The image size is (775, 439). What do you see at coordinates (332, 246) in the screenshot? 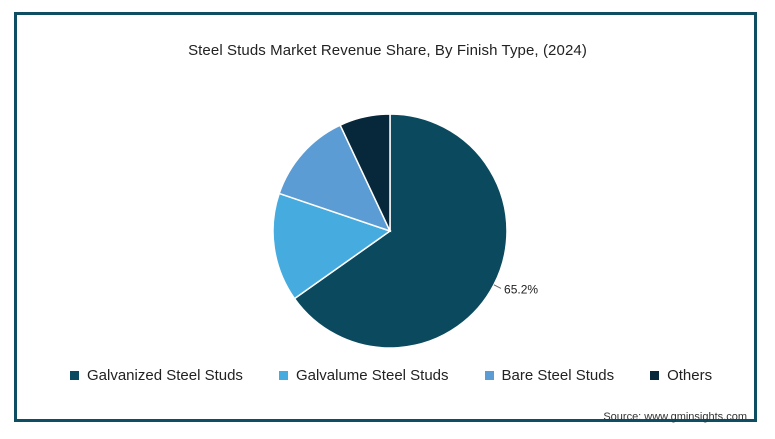
I see `pie-slice-galvalume` at bounding box center [332, 246].